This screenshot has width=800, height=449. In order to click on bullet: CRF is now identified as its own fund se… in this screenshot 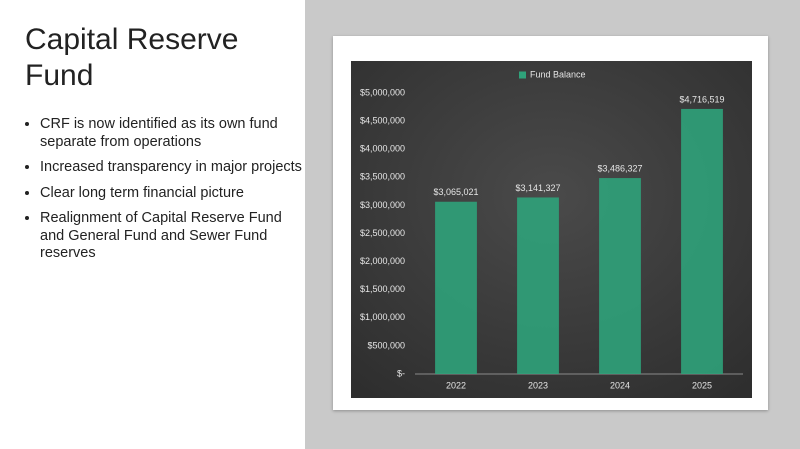, I will do `click(172, 133)`.